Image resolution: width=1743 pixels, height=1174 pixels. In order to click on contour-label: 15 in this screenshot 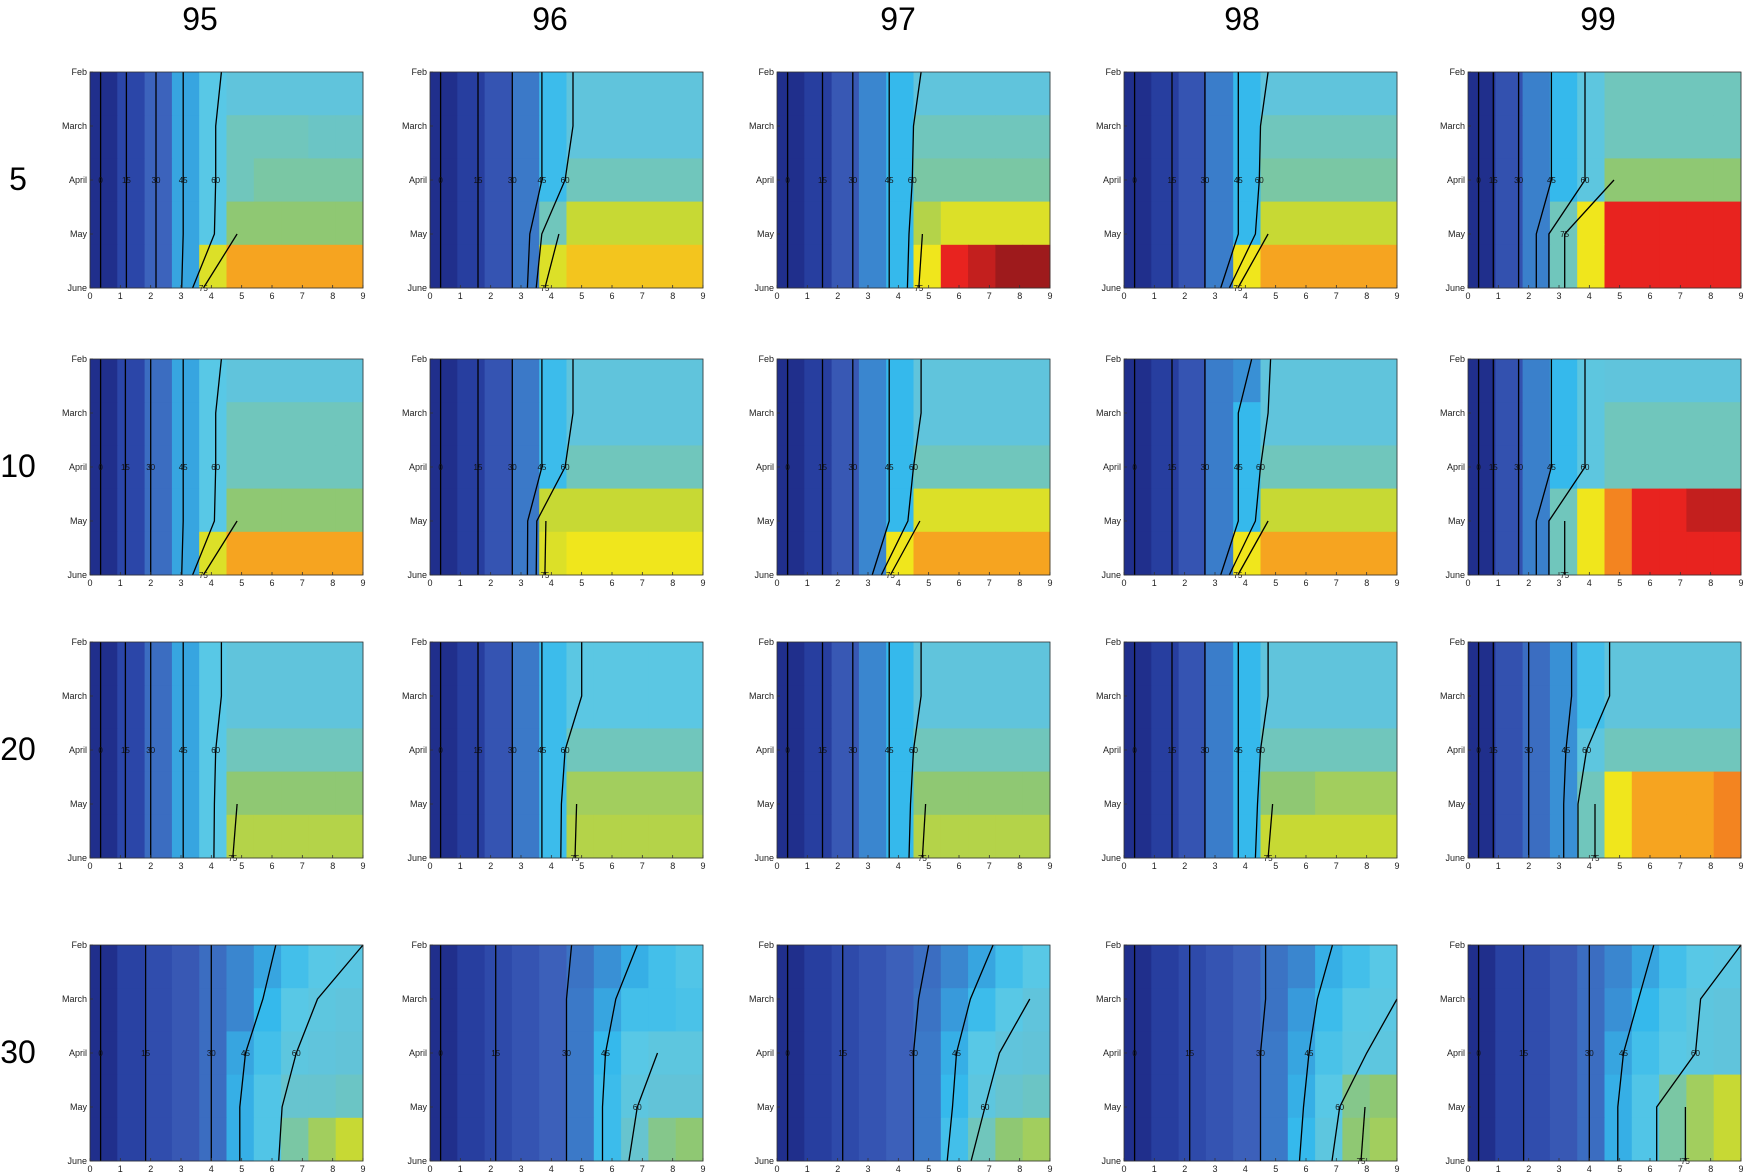, I will do `click(1172, 750)`.